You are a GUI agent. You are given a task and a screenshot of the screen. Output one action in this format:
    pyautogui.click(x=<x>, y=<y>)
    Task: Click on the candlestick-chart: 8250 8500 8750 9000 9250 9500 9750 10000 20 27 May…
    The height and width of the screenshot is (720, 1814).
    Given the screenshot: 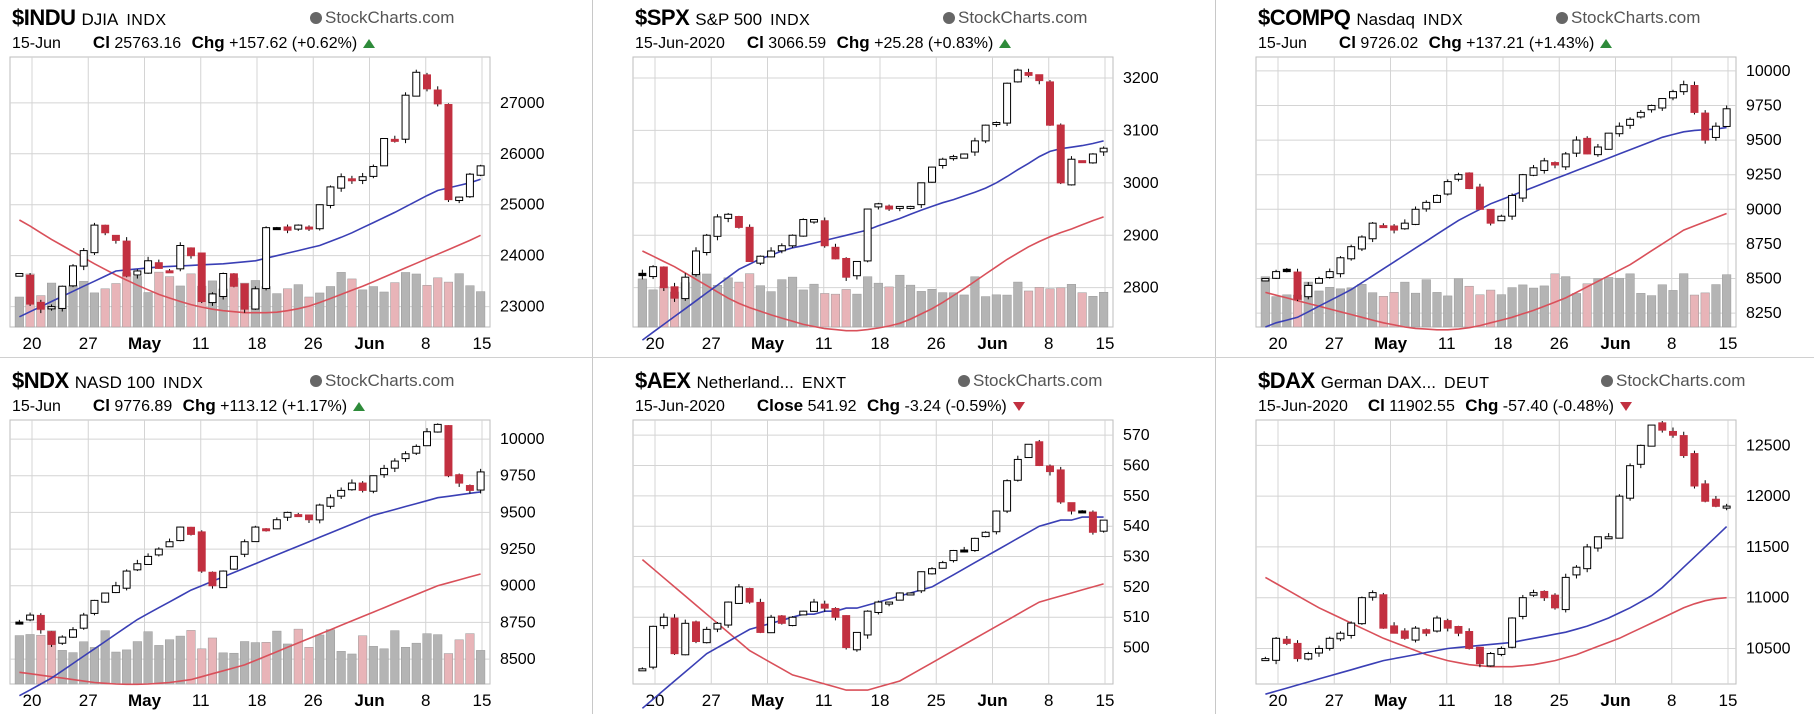 What is the action you would take?
    pyautogui.click(x=1530, y=206)
    